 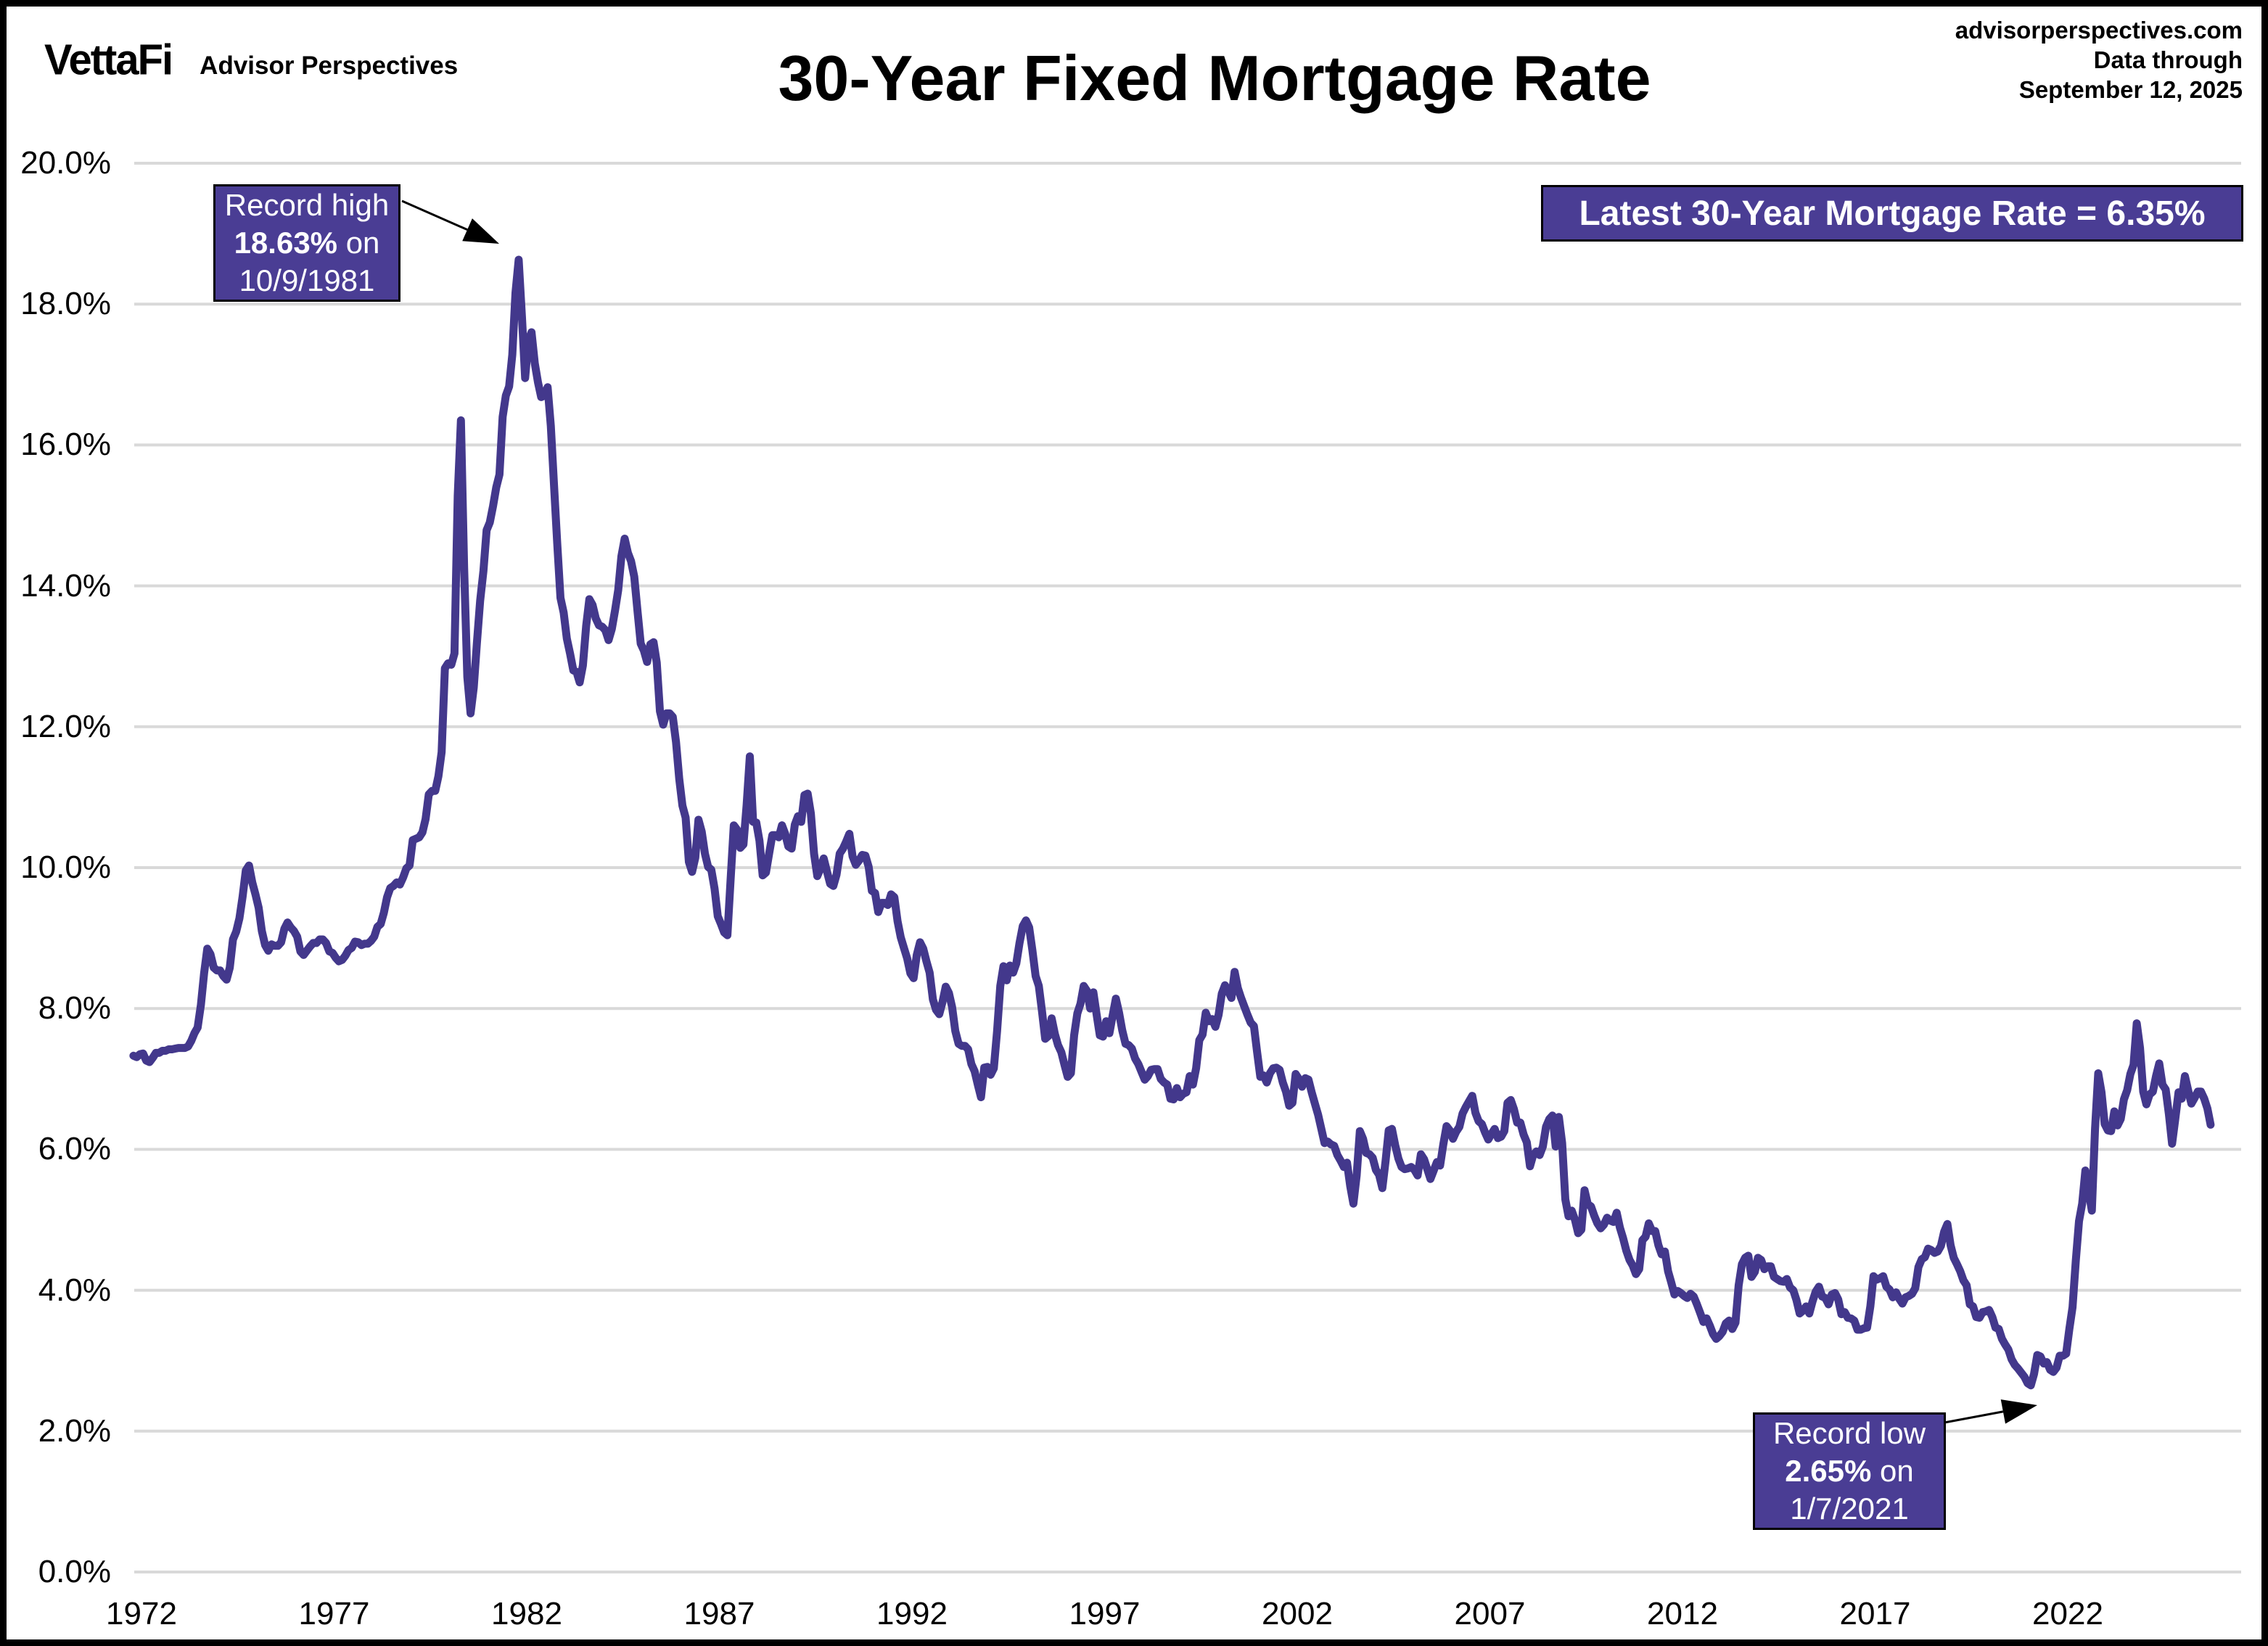 What do you see at coordinates (719, 1613) in the screenshot?
I see `x-tick-1987: 1987` at bounding box center [719, 1613].